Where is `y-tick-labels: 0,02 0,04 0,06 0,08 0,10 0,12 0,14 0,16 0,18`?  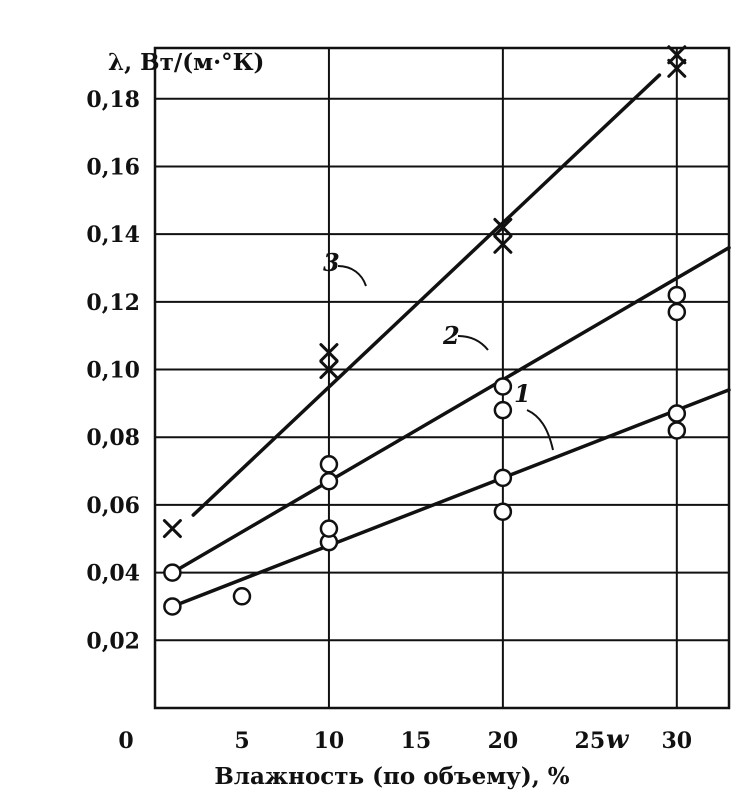 y-tick-labels: 0,02 0,04 0,06 0,08 0,10 0,12 0,14 0,16 0,18 is located at coordinates (113, 371).